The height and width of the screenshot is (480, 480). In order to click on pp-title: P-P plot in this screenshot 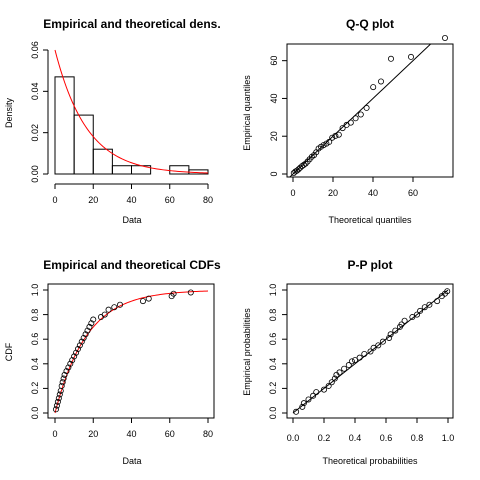, I will do `click(369, 265)`.